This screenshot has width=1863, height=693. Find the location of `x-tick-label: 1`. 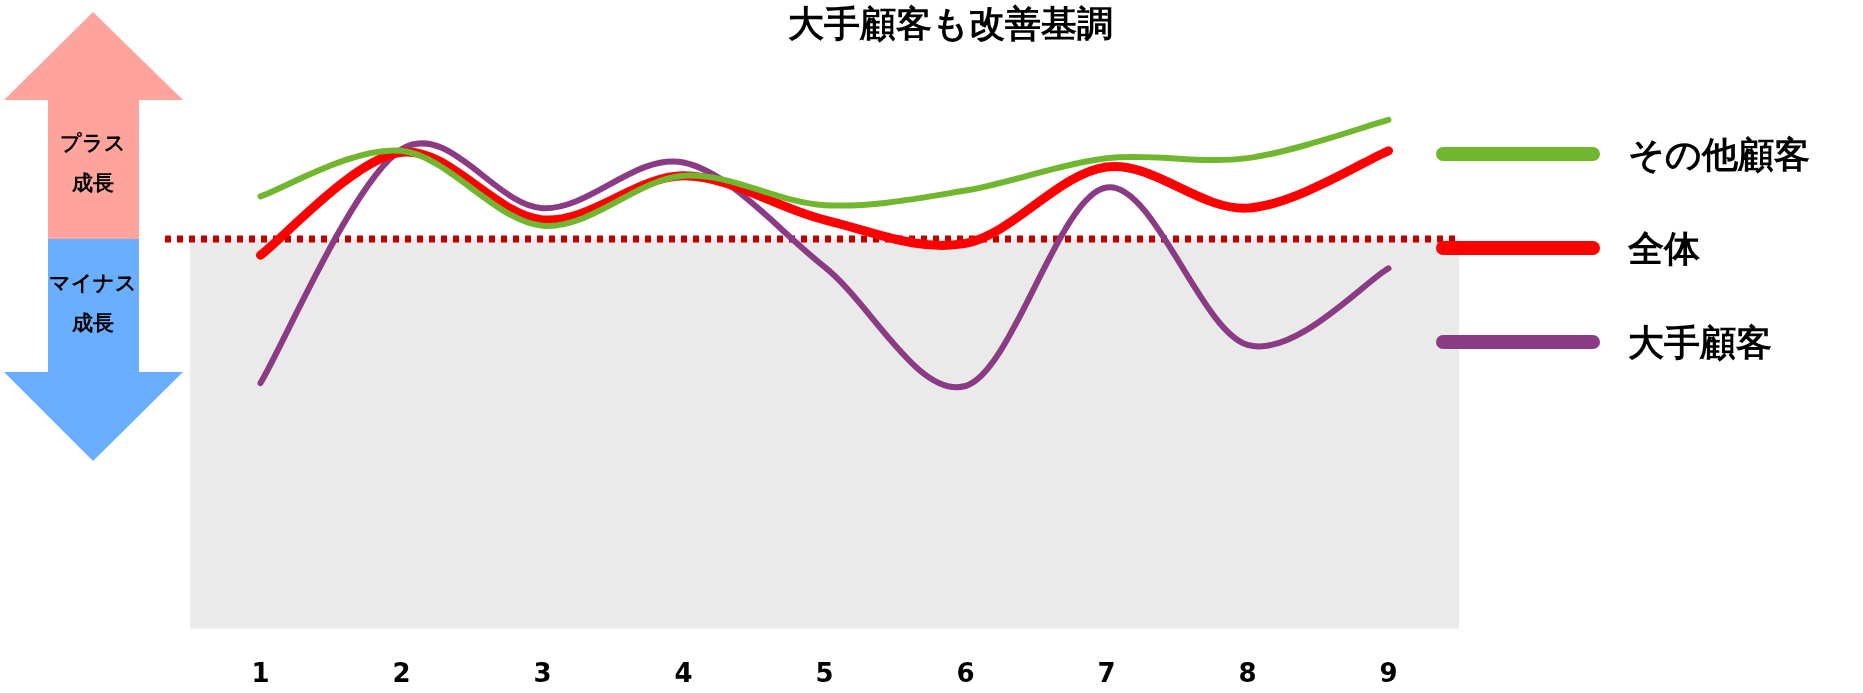

x-tick-label: 1 is located at coordinates (260, 673).